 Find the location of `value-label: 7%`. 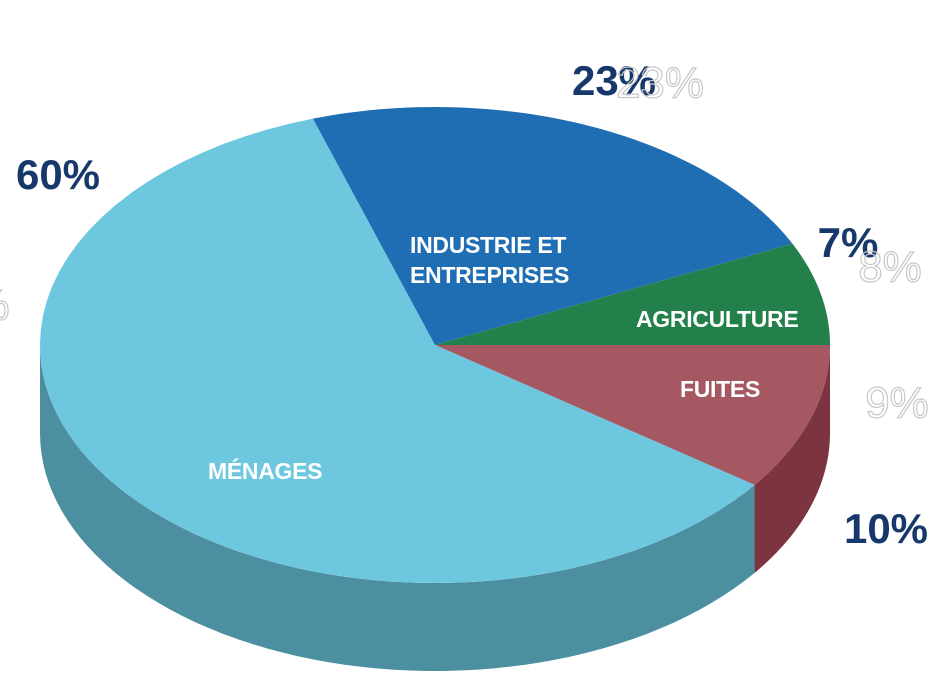

value-label: 7% is located at coordinates (848, 242).